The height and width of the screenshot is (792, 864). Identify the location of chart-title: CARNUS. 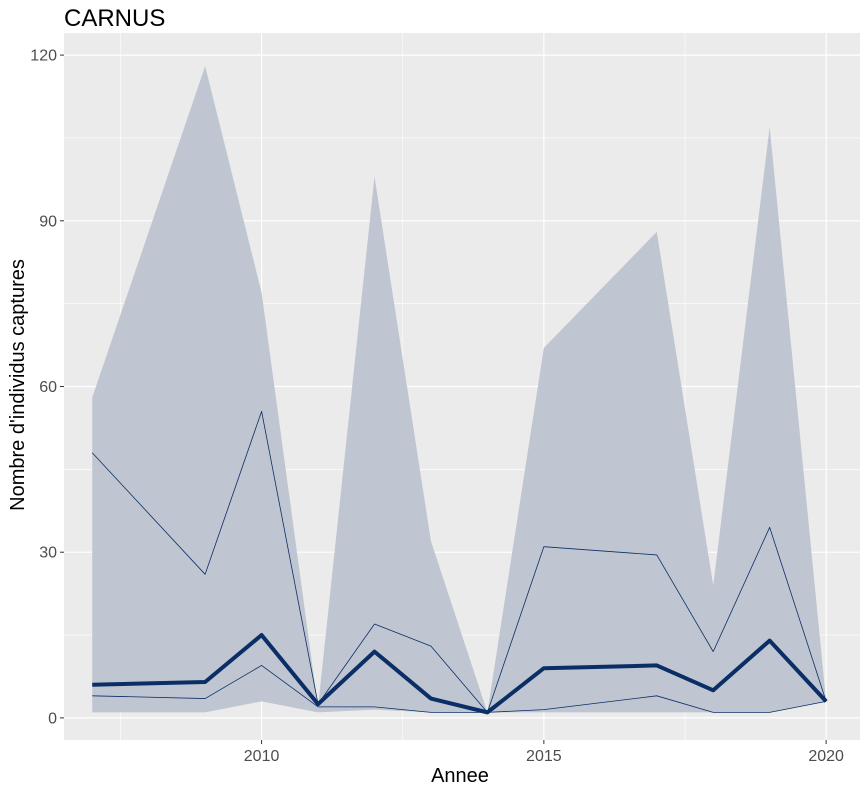
(114, 18).